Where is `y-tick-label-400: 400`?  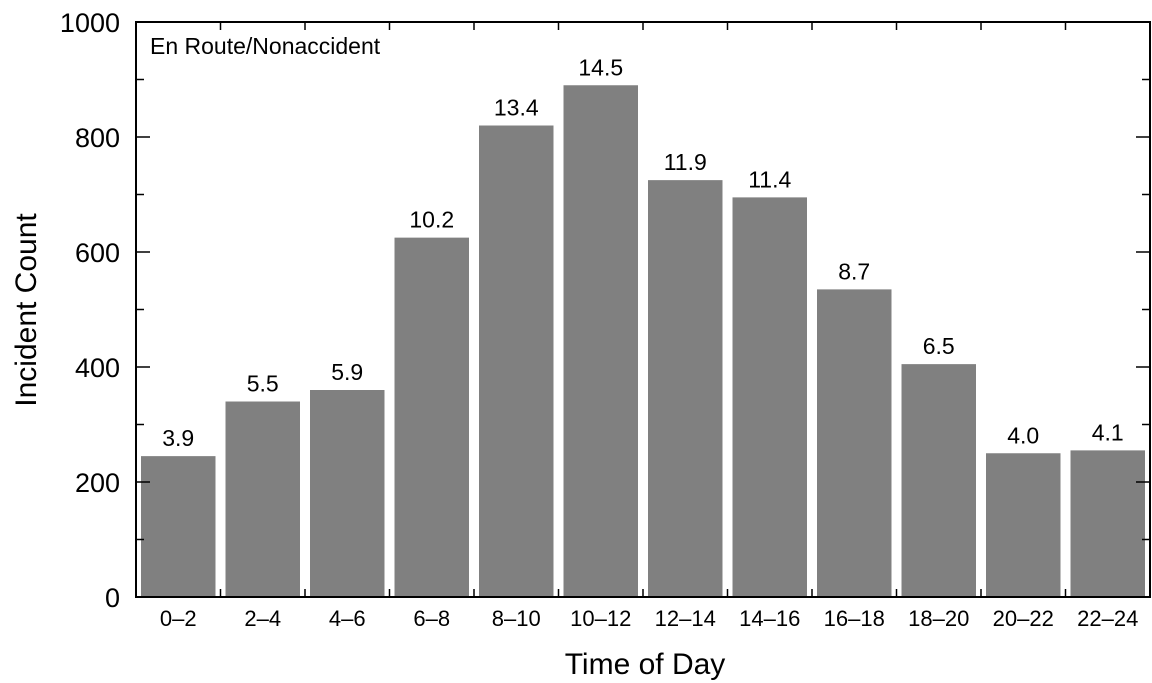
y-tick-label-400: 400 is located at coordinates (97, 368).